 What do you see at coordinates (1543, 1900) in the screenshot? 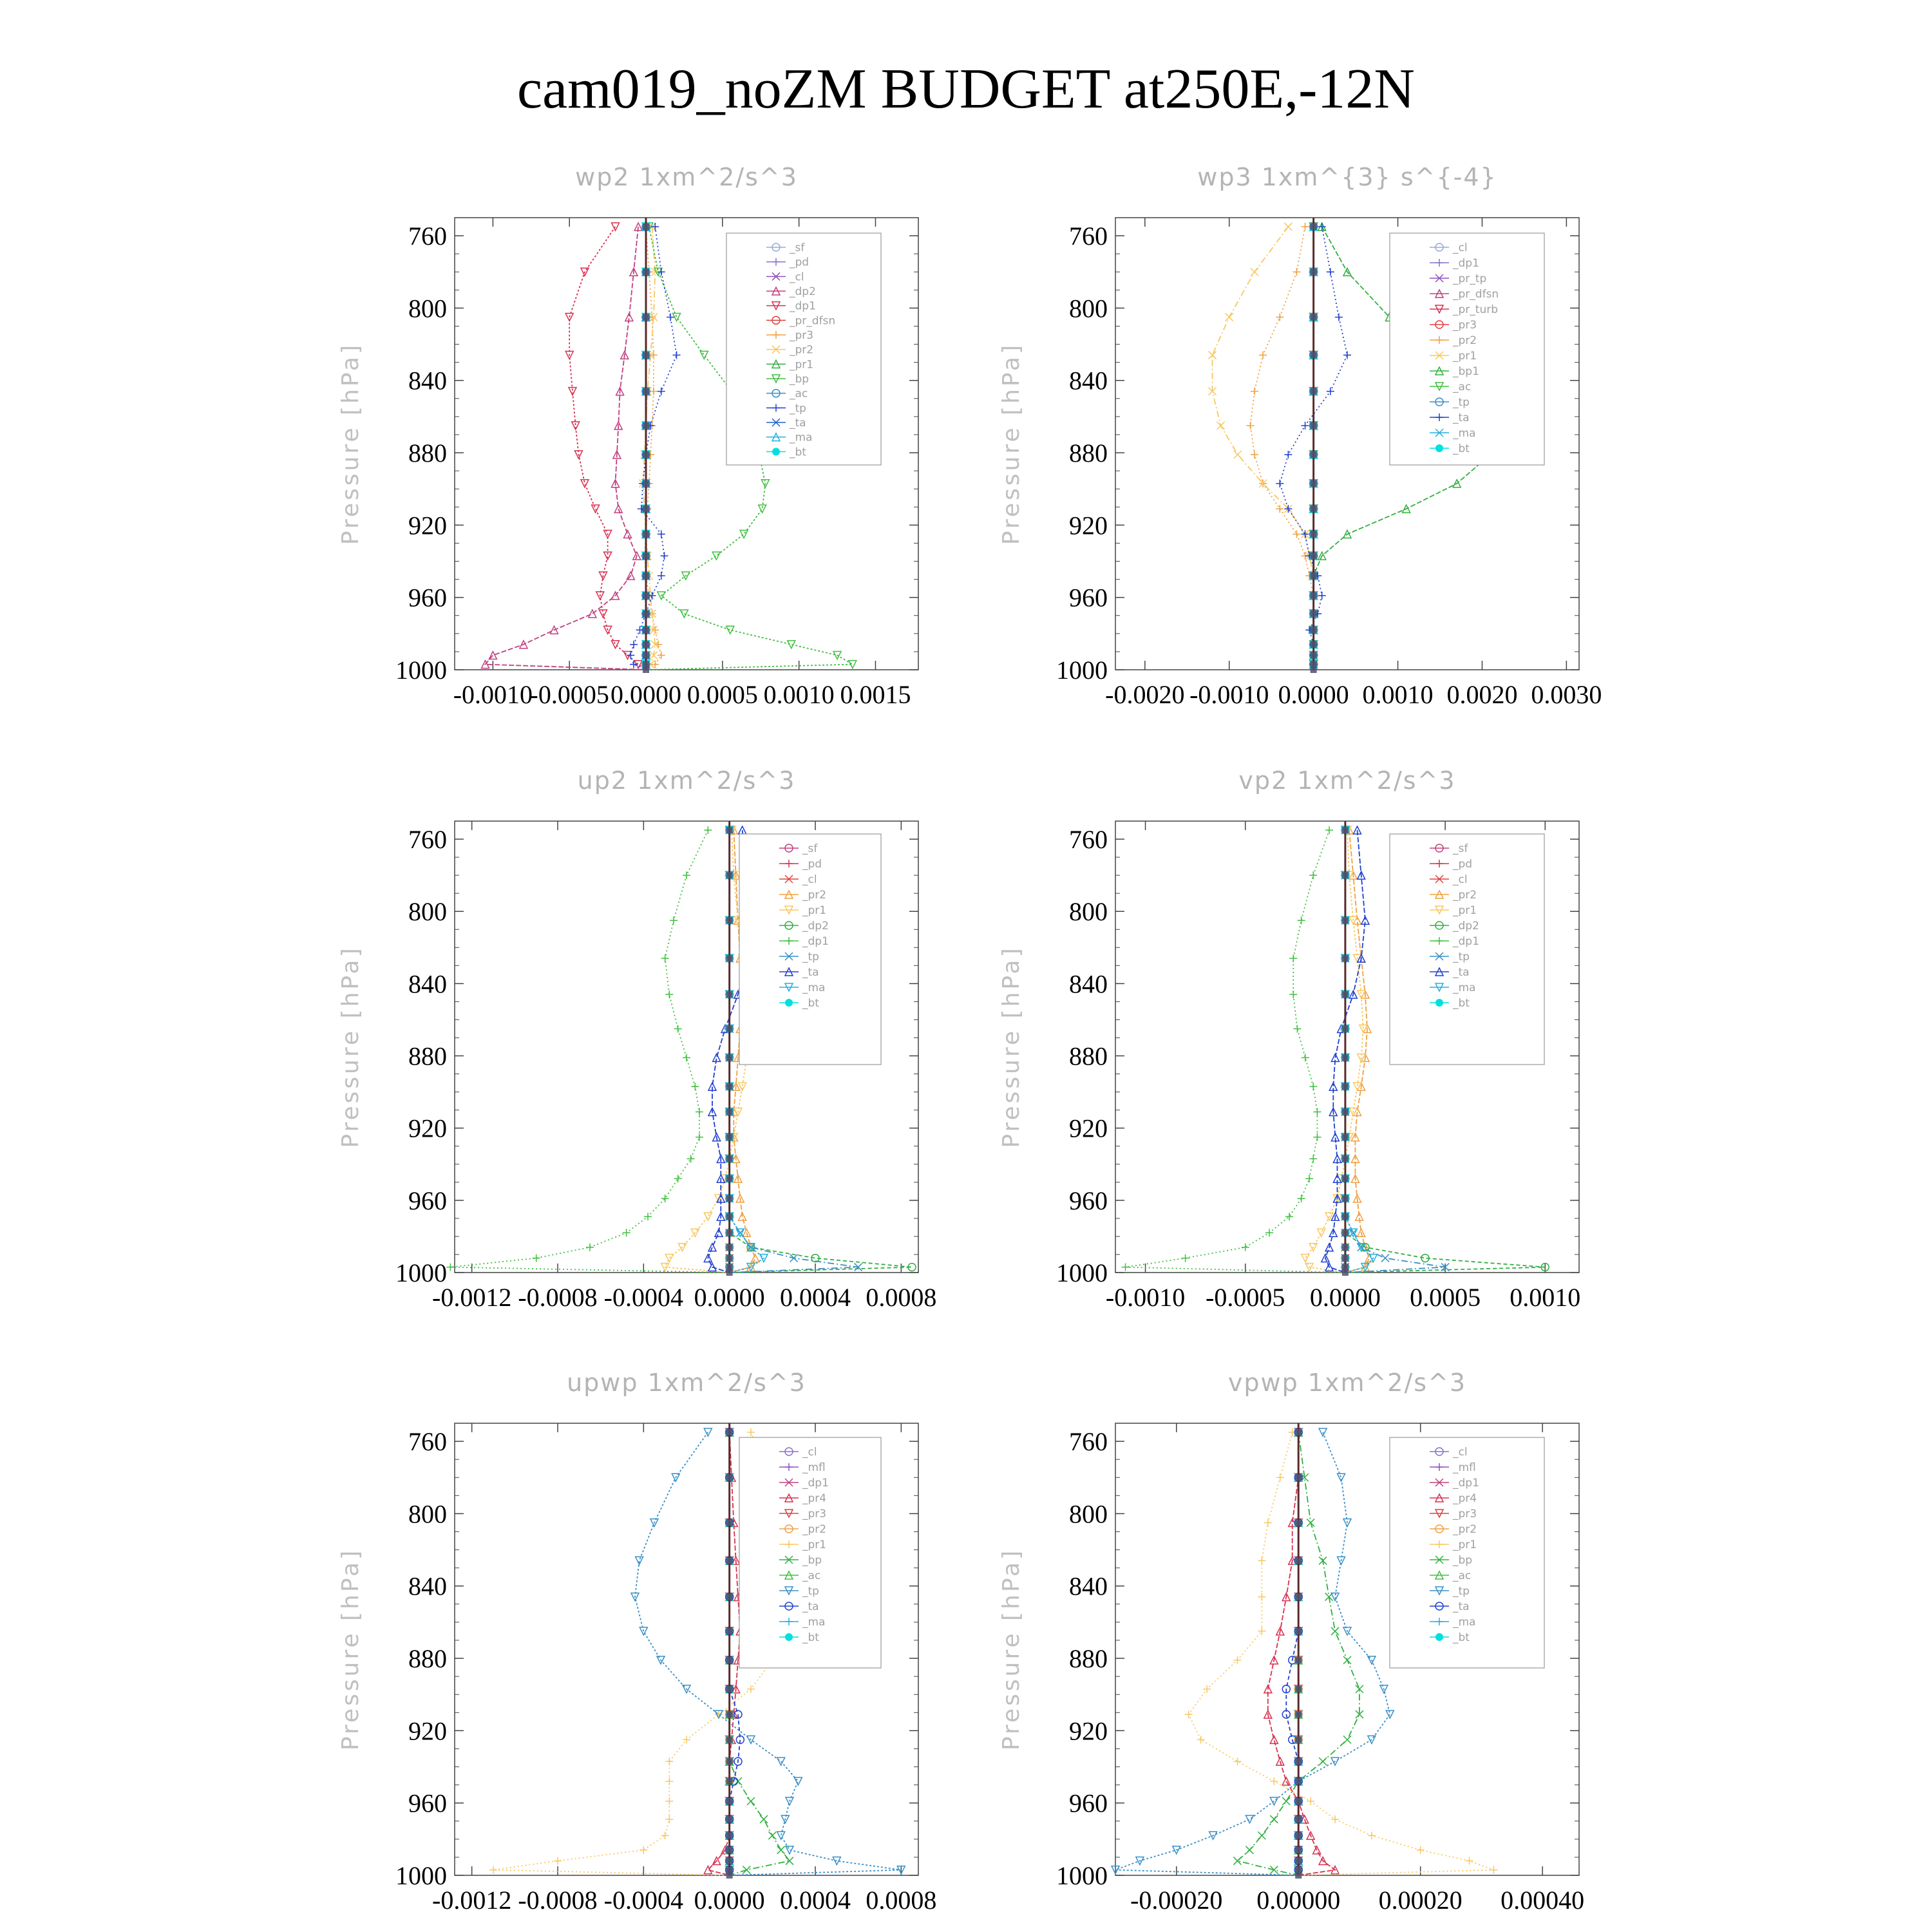
I see `x-tick-label: 0.00040` at bounding box center [1543, 1900].